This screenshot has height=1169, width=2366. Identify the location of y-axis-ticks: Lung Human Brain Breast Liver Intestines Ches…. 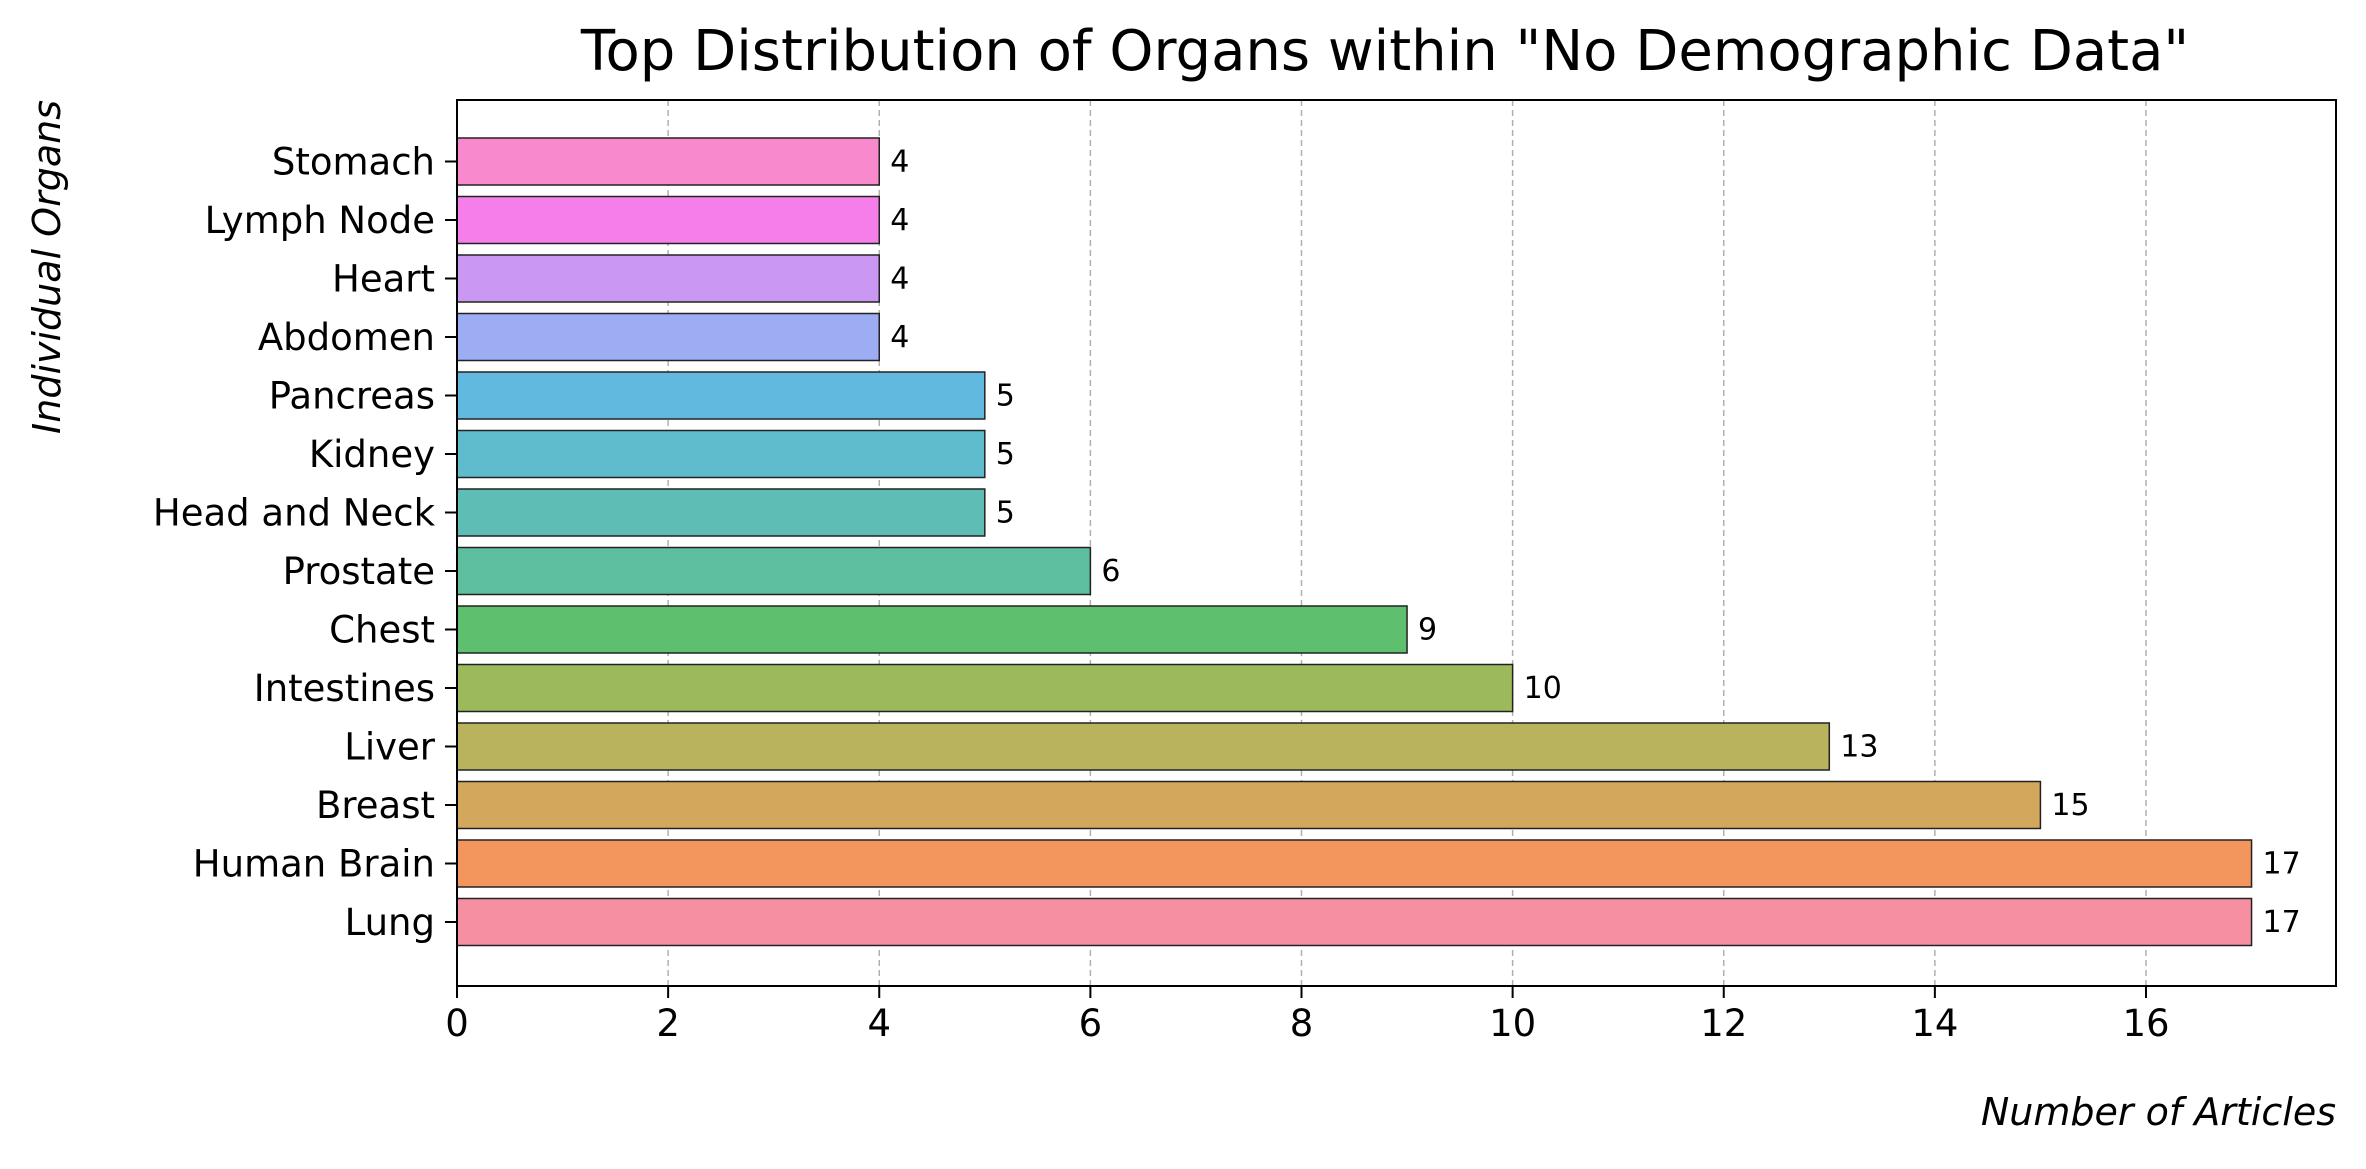
(305, 542).